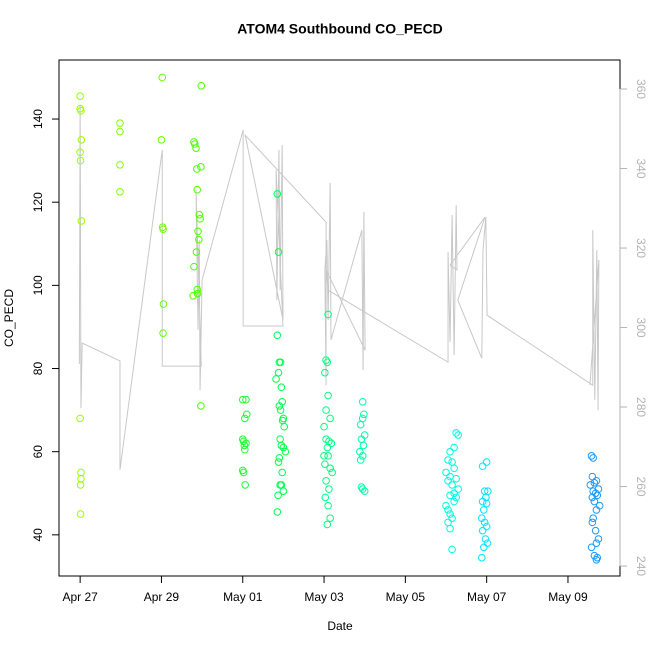 The height and width of the screenshot is (650, 650). What do you see at coordinates (641, 248) in the screenshot?
I see `y2-tick-label: 320` at bounding box center [641, 248].